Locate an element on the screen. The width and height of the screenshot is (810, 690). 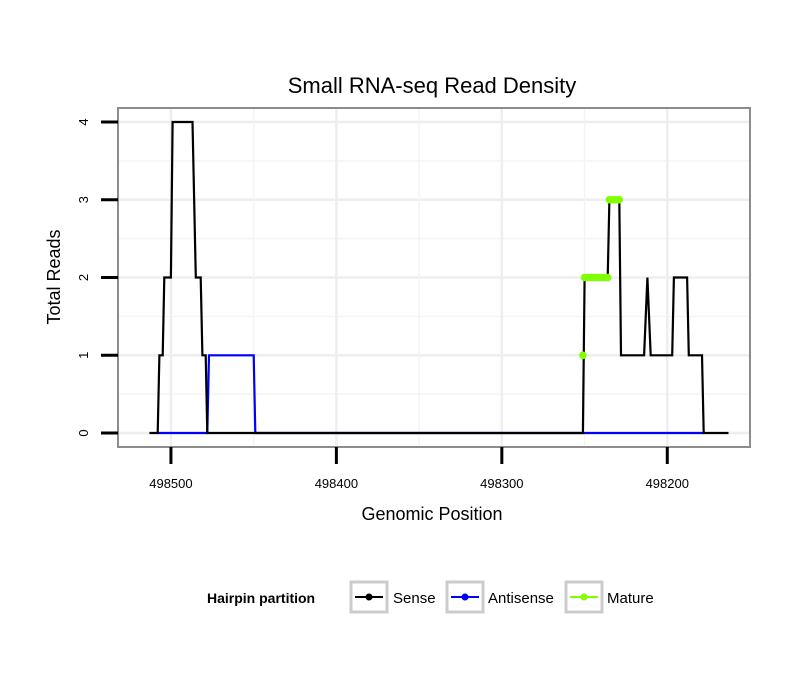
legend: Hairpin partition Sense Antisense Mature is located at coordinates (430, 597).